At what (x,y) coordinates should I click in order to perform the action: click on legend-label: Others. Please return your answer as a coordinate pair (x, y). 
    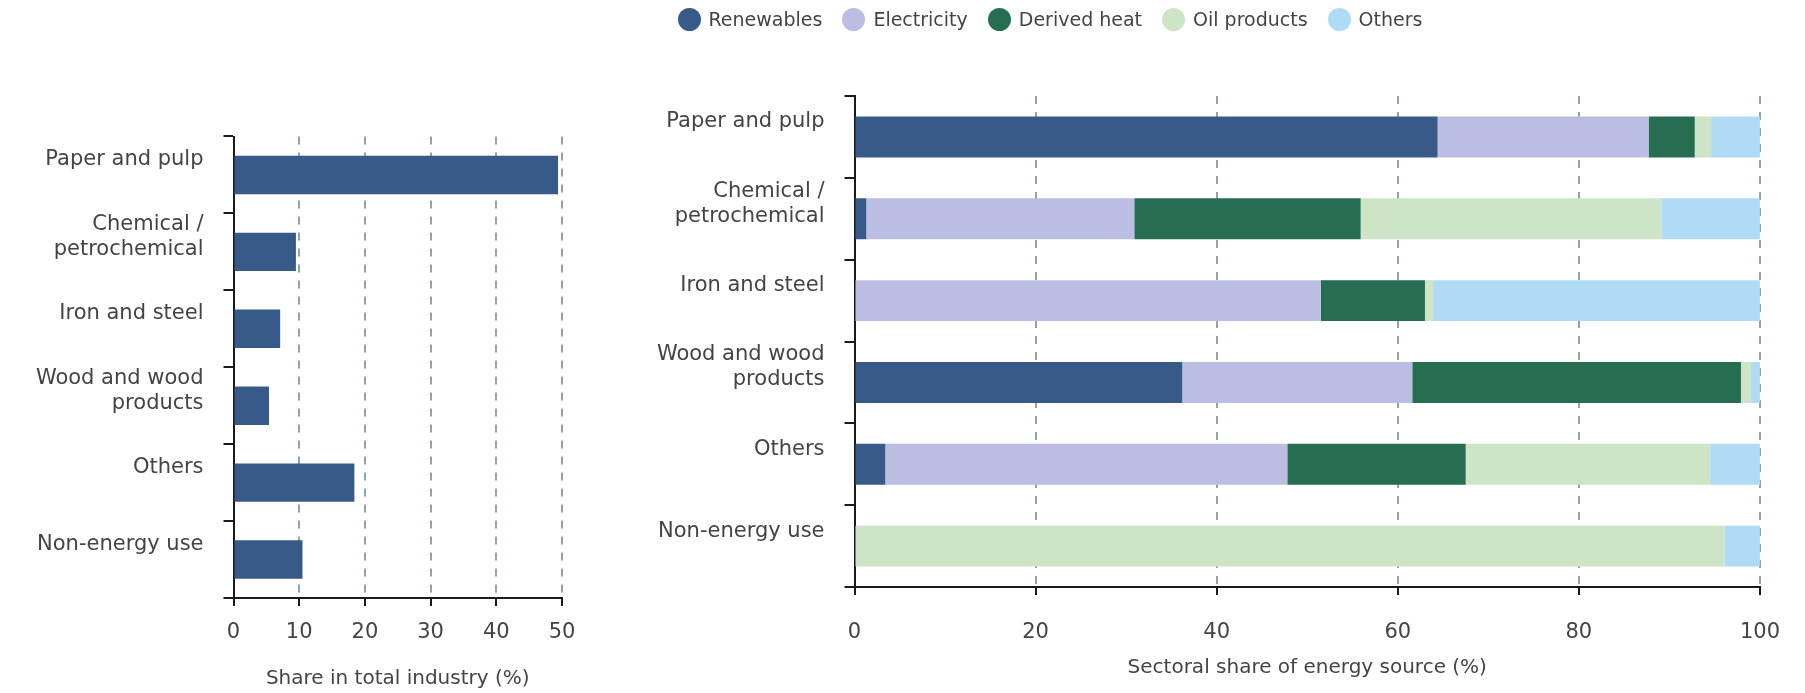
    Looking at the image, I should click on (1390, 19).